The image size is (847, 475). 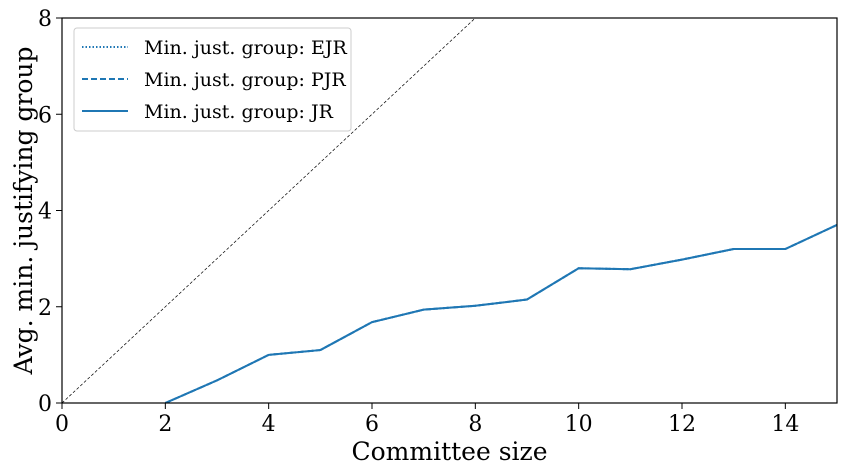 What do you see at coordinates (45, 404) in the screenshot?
I see `y-tick-label: 0` at bounding box center [45, 404].